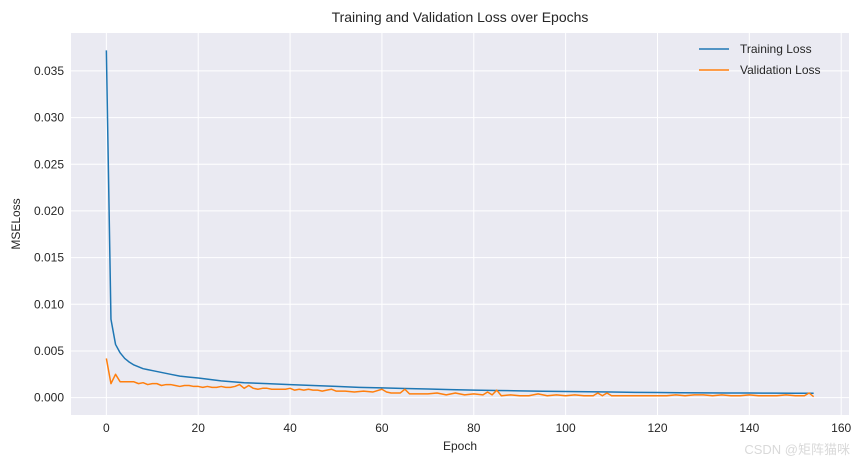 This screenshot has height=463, width=858. Describe the element at coordinates (49, 211) in the screenshot. I see `y-tick-label: 0.020` at that location.